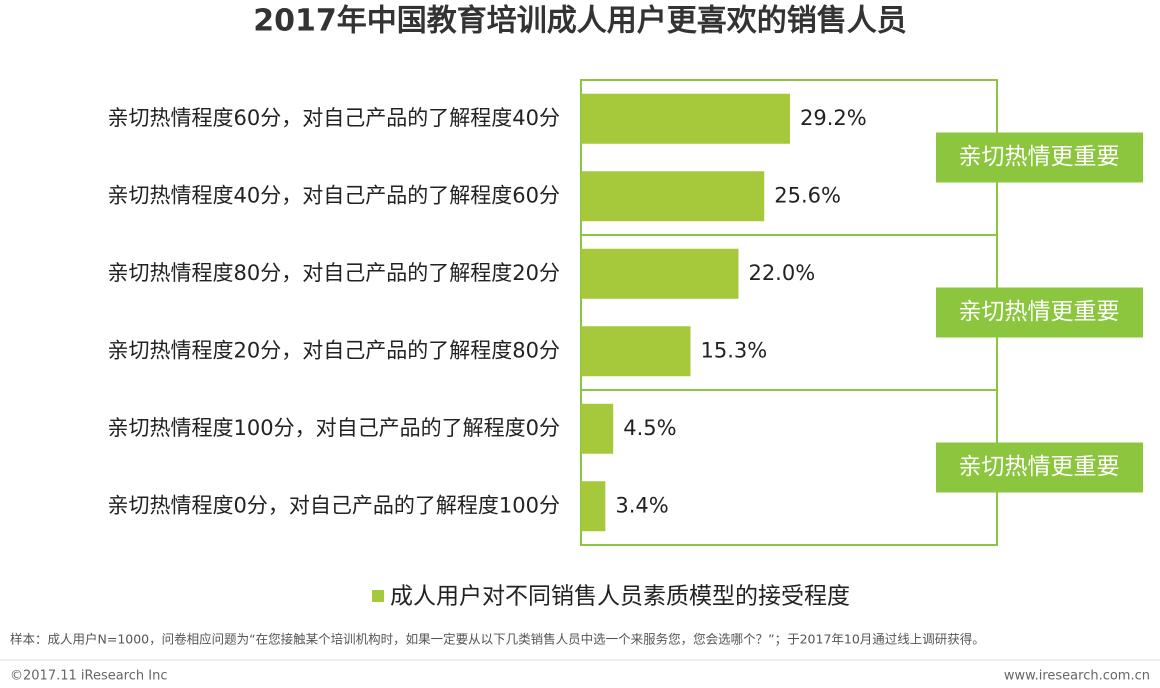 The height and width of the screenshot is (688, 1160). What do you see at coordinates (334, 195) in the screenshot?
I see `category-label: 亲切热情程度40分，对自己产品的了解程度60分` at bounding box center [334, 195].